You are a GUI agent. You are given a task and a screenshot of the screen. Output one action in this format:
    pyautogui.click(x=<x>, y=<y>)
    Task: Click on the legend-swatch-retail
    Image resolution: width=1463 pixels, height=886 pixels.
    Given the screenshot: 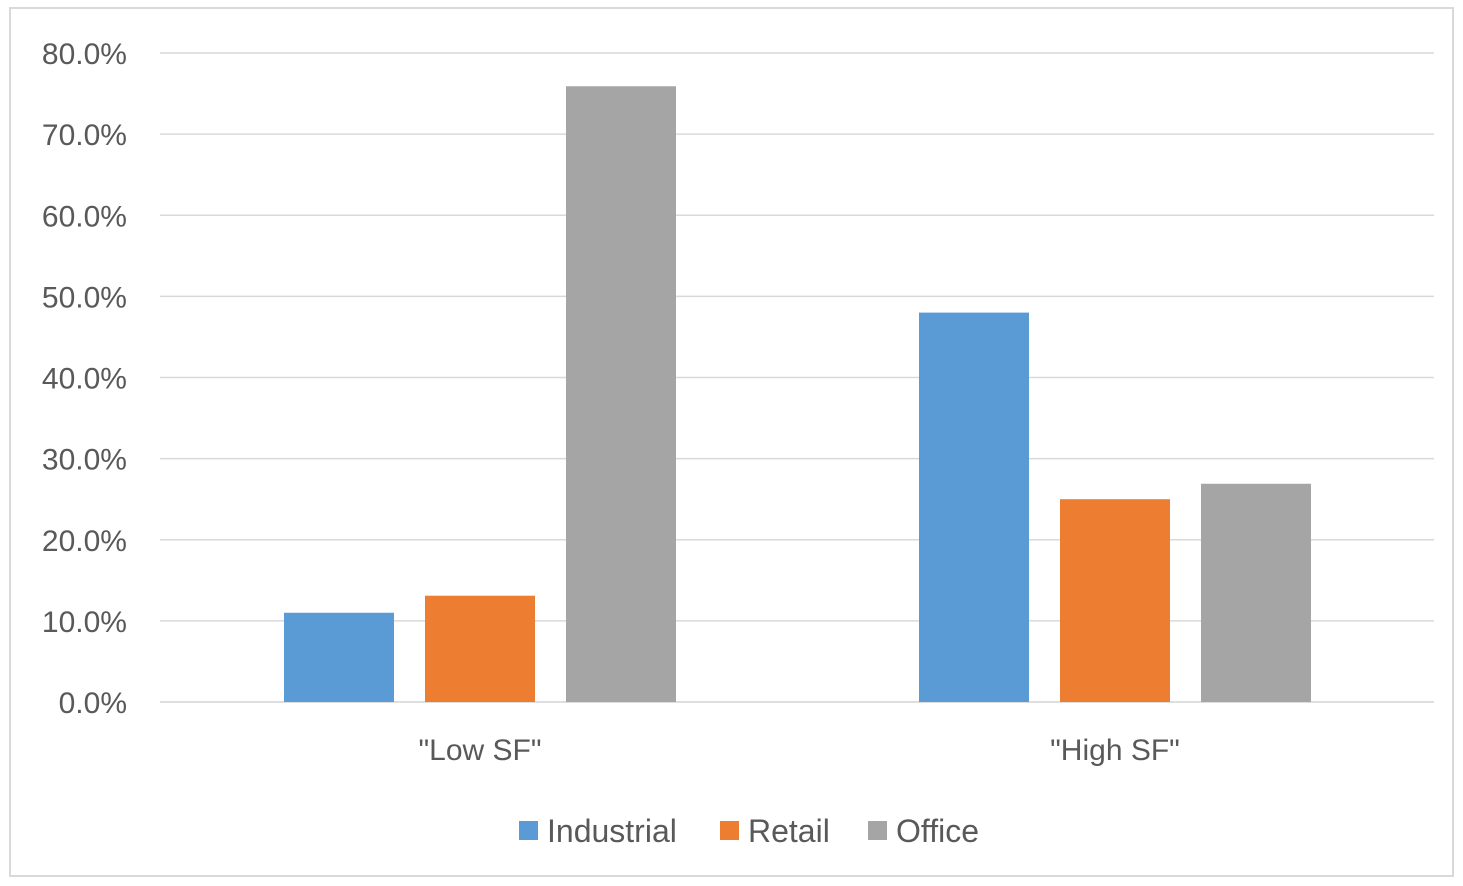 What is the action you would take?
    pyautogui.click(x=729, y=830)
    